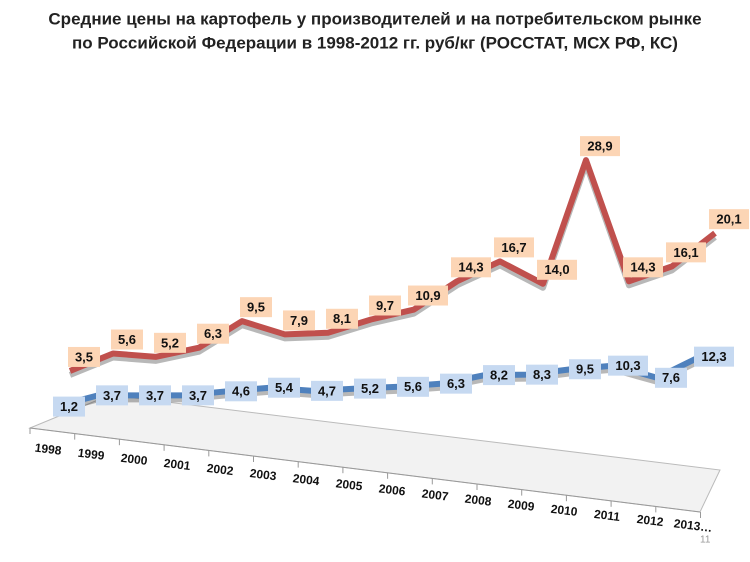  What do you see at coordinates (306, 479) in the screenshot?
I see `x-tick-label: 2004` at bounding box center [306, 479].